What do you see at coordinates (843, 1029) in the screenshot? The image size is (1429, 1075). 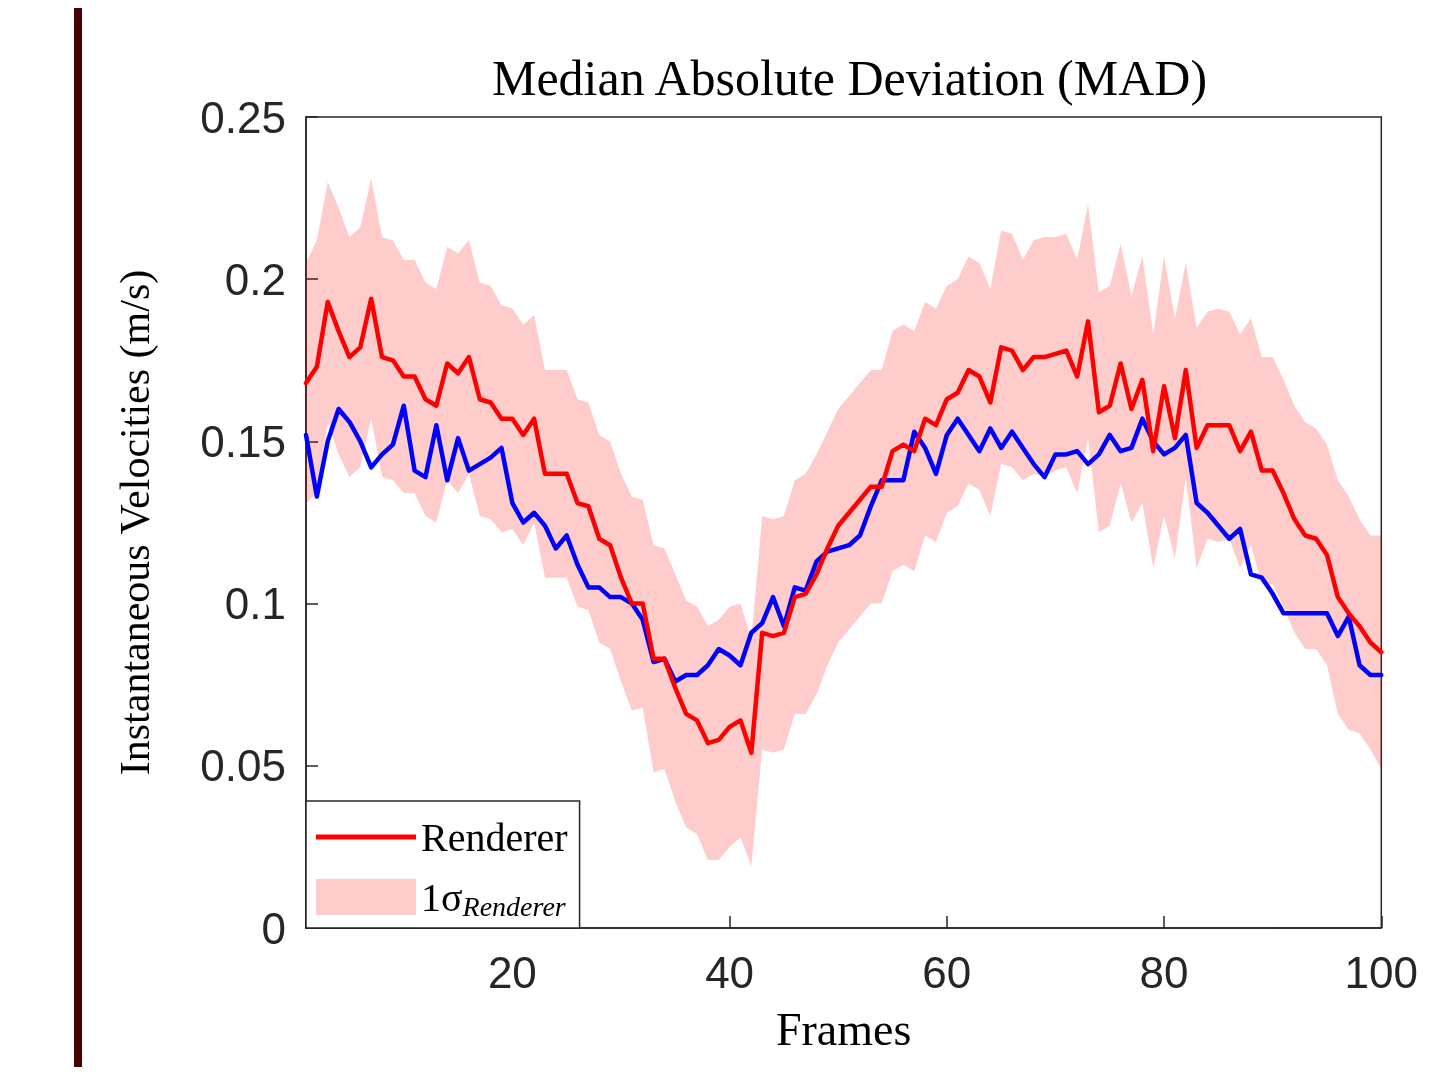 I see `x-axis-title: Frames` at bounding box center [843, 1029].